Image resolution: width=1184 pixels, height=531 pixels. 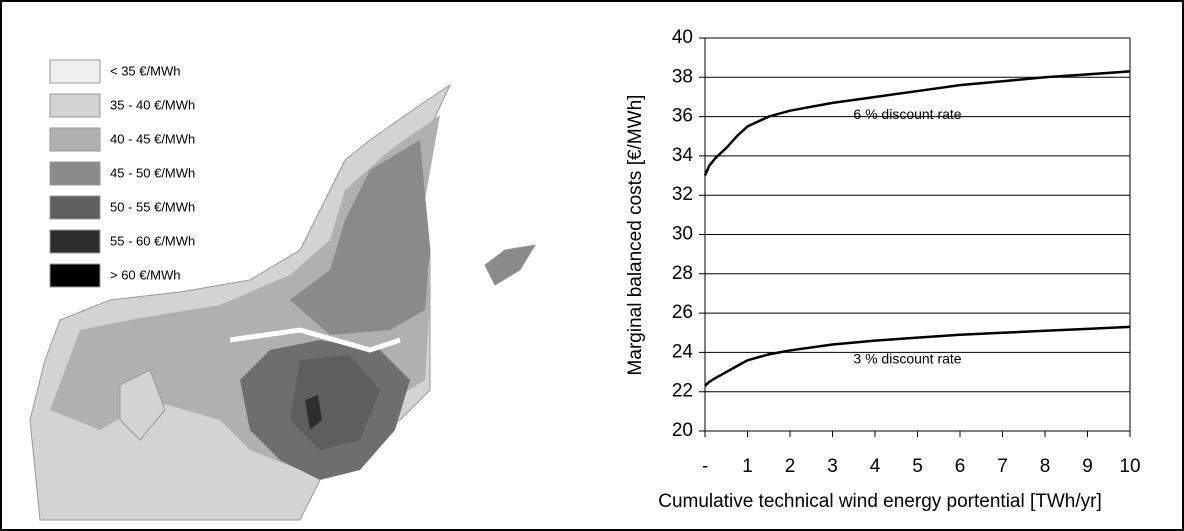 What do you see at coordinates (747, 466) in the screenshot?
I see `x-tick-label: 1` at bounding box center [747, 466].